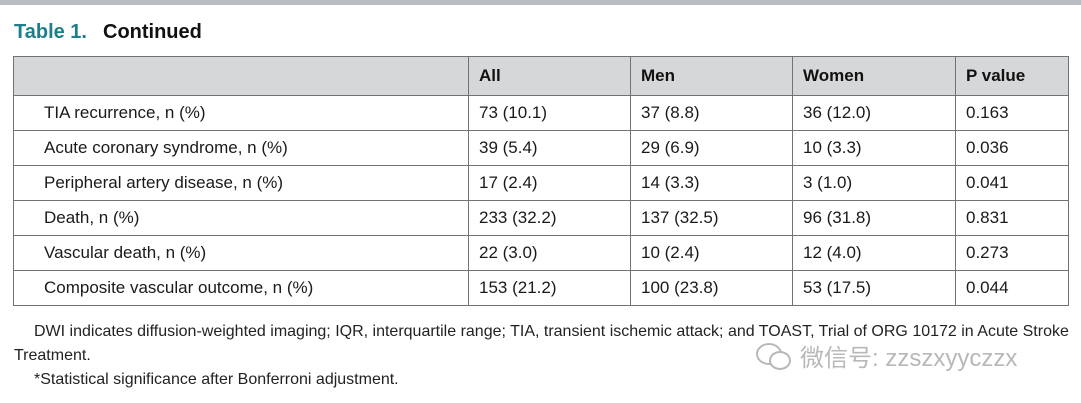 The width and height of the screenshot is (1081, 403). I want to click on cell-men: 29 (6.9), so click(711, 148).